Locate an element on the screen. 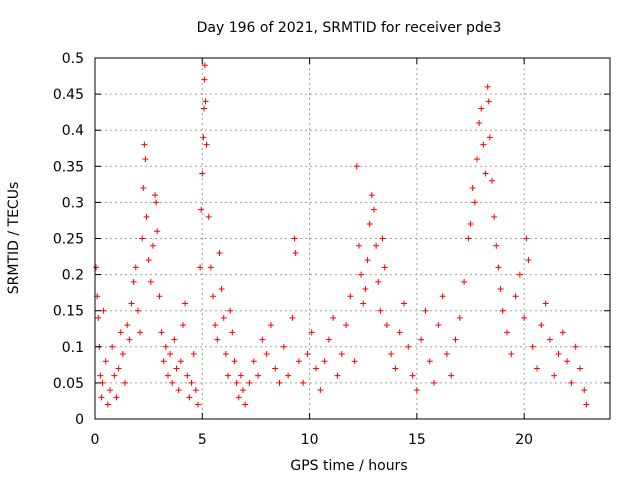  y-tick-label: 0.15 is located at coordinates (68, 312).